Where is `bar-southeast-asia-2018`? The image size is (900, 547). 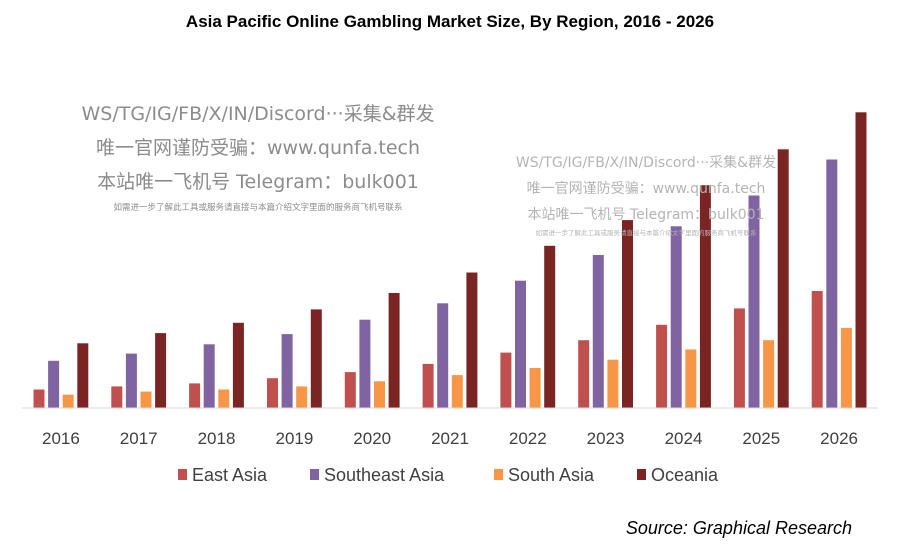 bar-southeast-asia-2018 is located at coordinates (209, 376).